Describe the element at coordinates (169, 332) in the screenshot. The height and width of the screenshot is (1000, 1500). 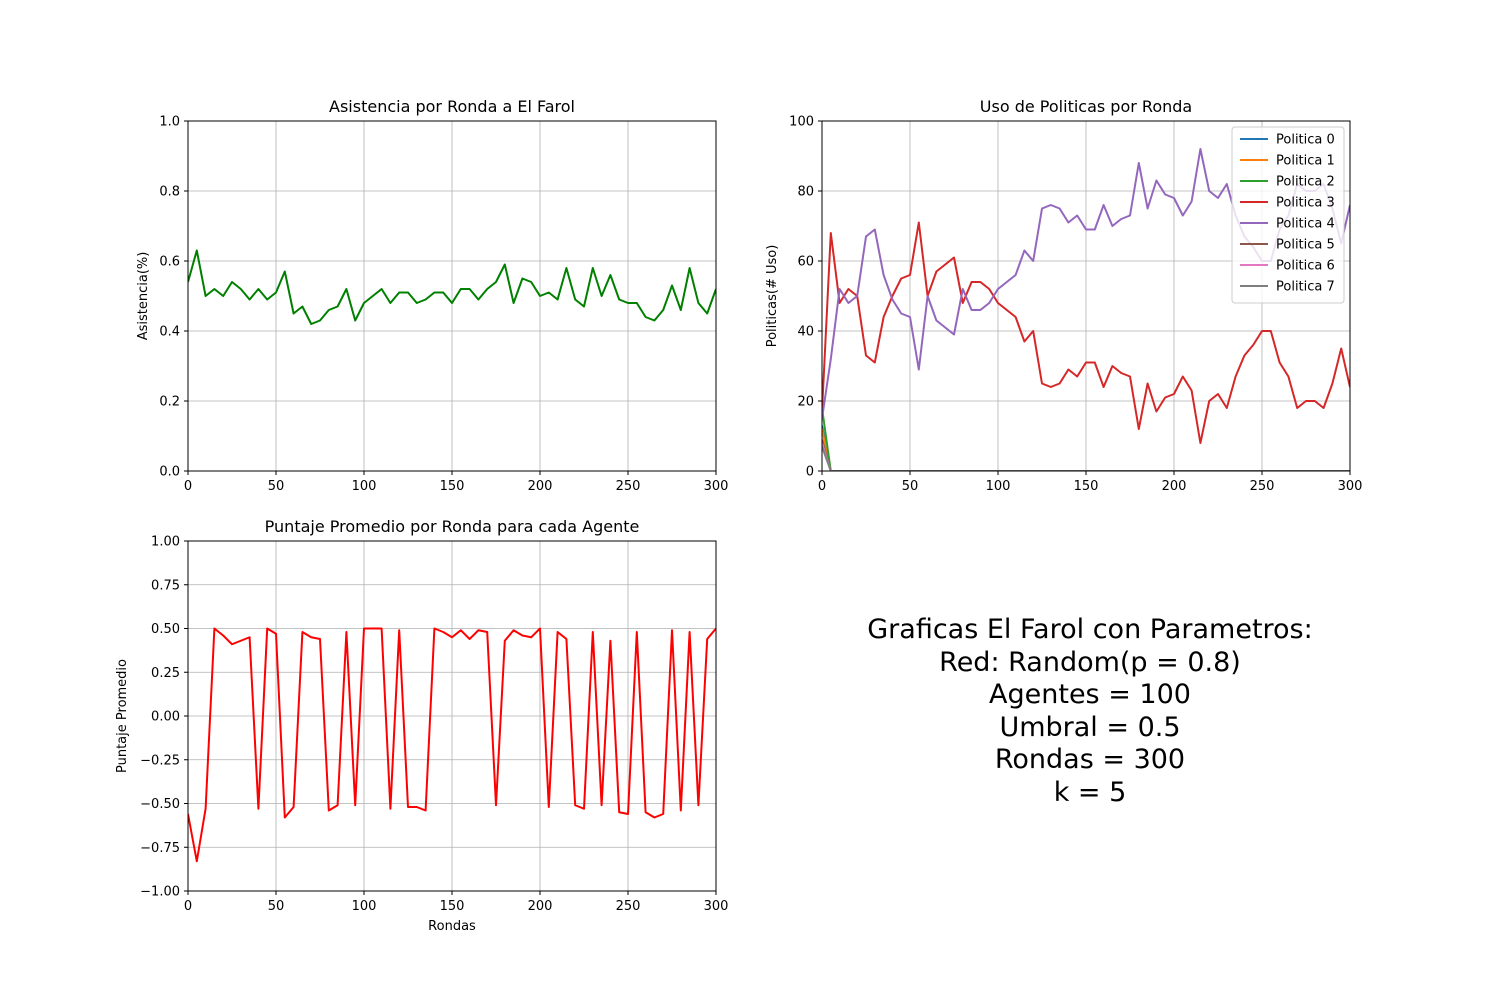
I see `y-tick-label: 0.4` at that location.